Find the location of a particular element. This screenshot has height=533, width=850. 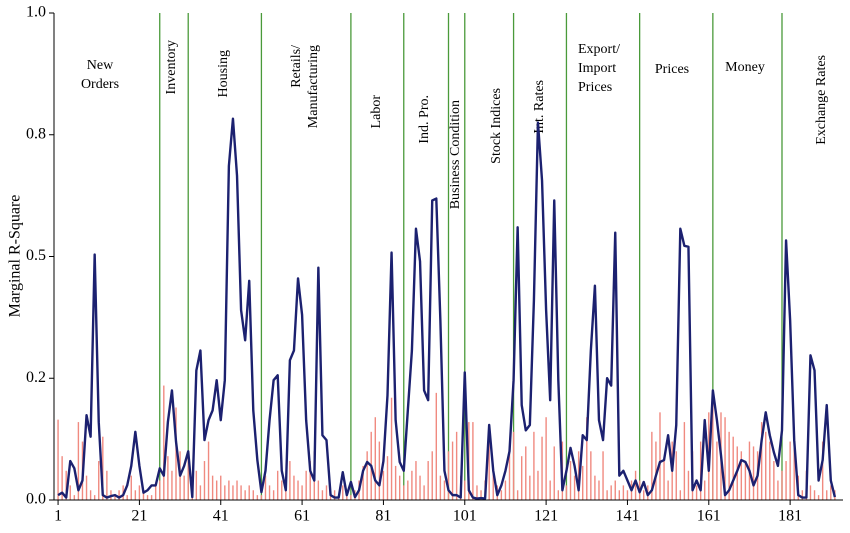

group-label: Prices is located at coordinates (595, 87).